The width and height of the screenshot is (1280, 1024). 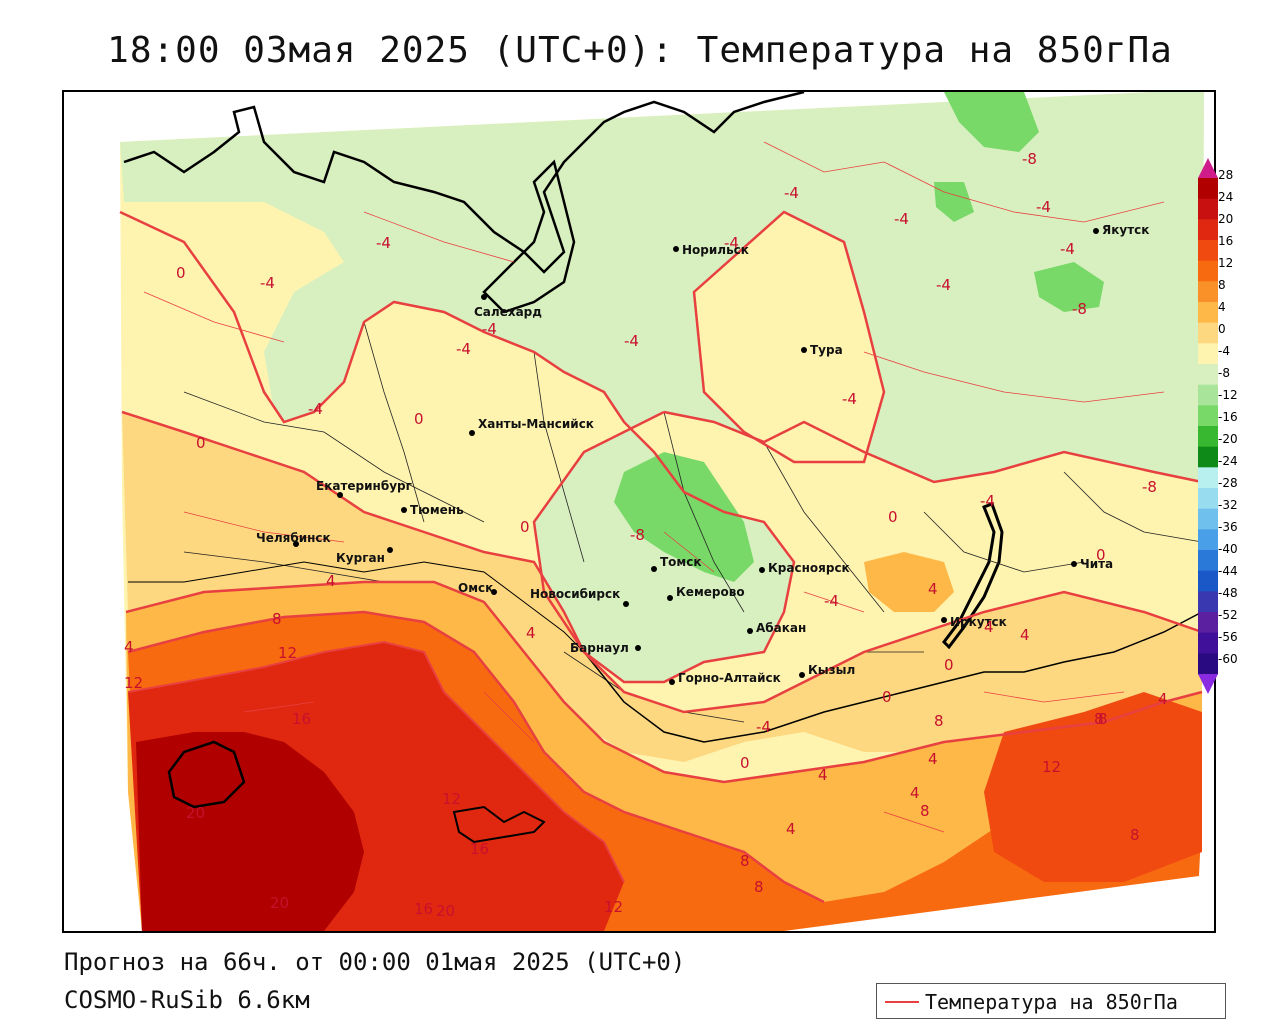 What do you see at coordinates (437, 510) in the screenshot?
I see `city-tyumen: Тюмень` at bounding box center [437, 510].